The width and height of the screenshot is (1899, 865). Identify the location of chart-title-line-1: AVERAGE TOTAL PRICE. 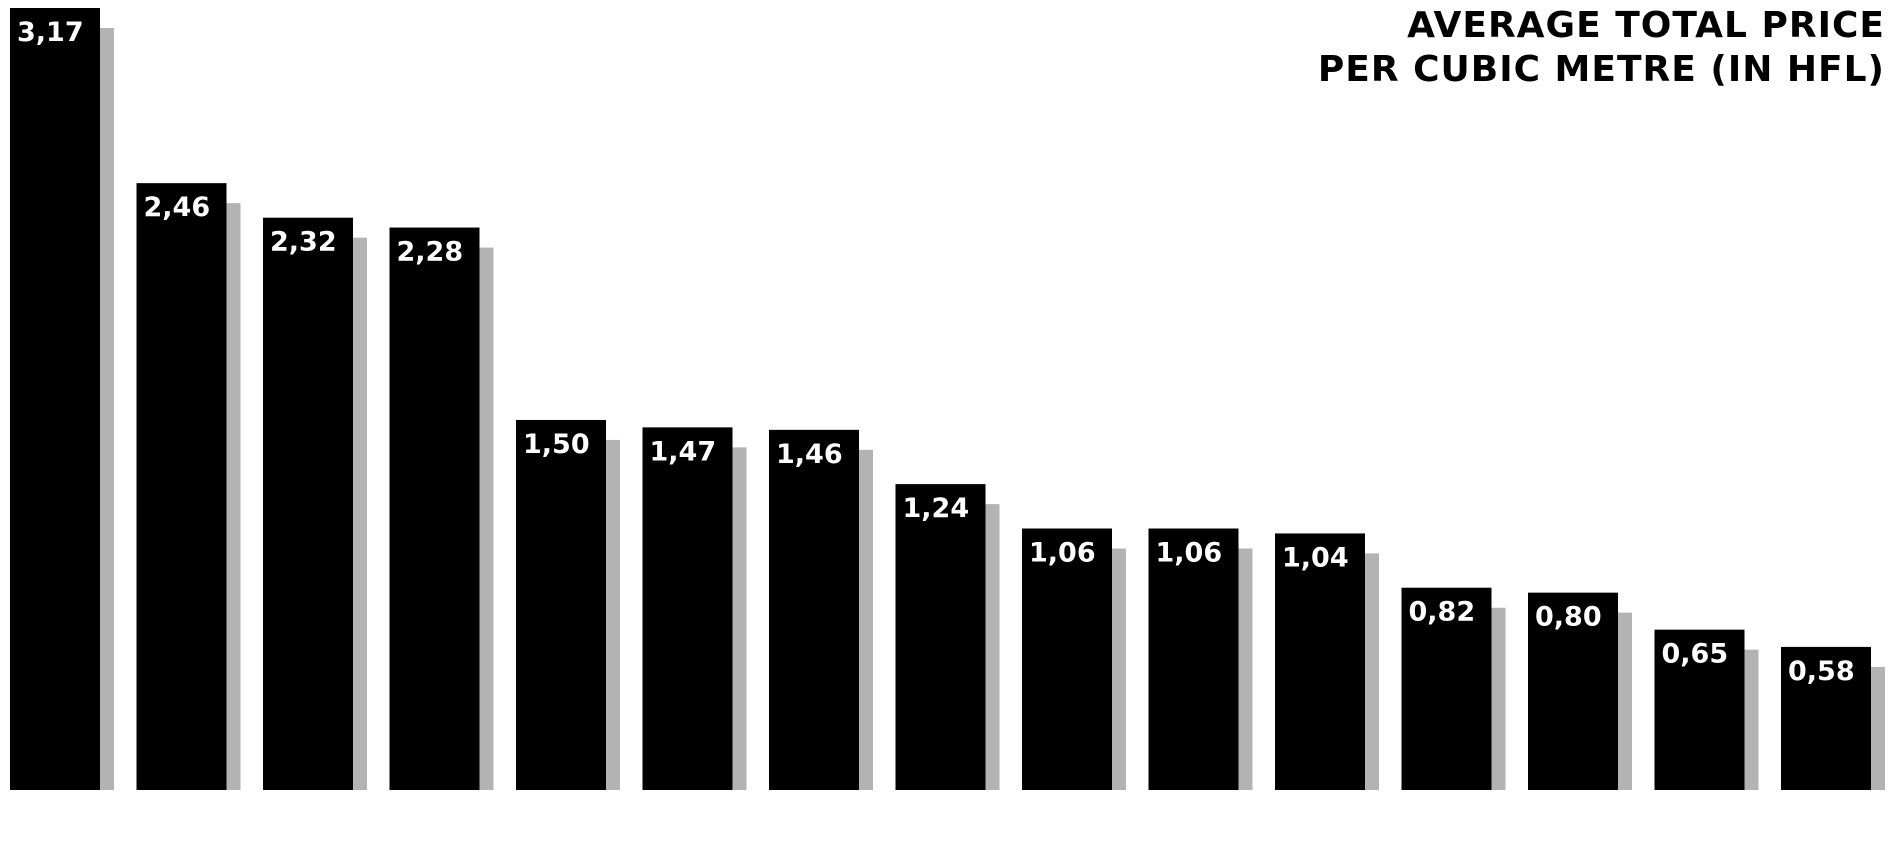
(1646, 25).